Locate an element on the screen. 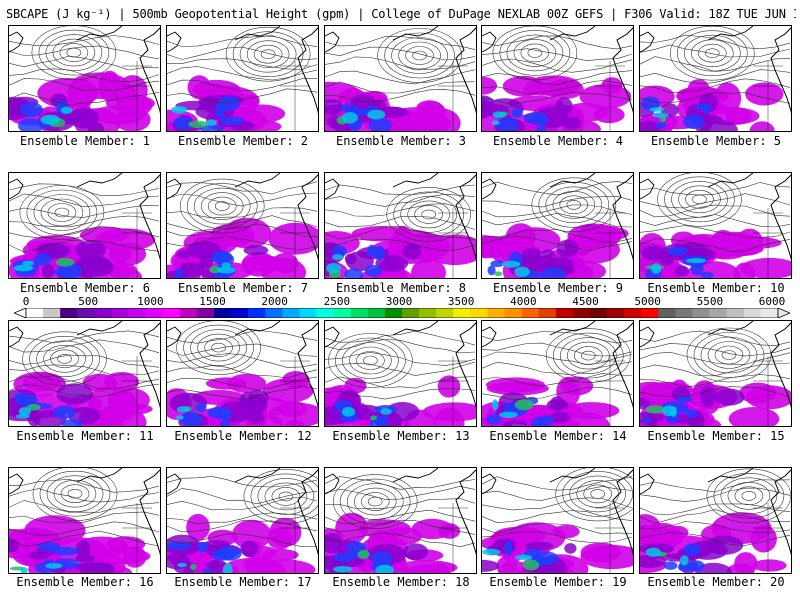  ensemble-member-caption: Ensemble Member: 16 is located at coordinates (85, 582).